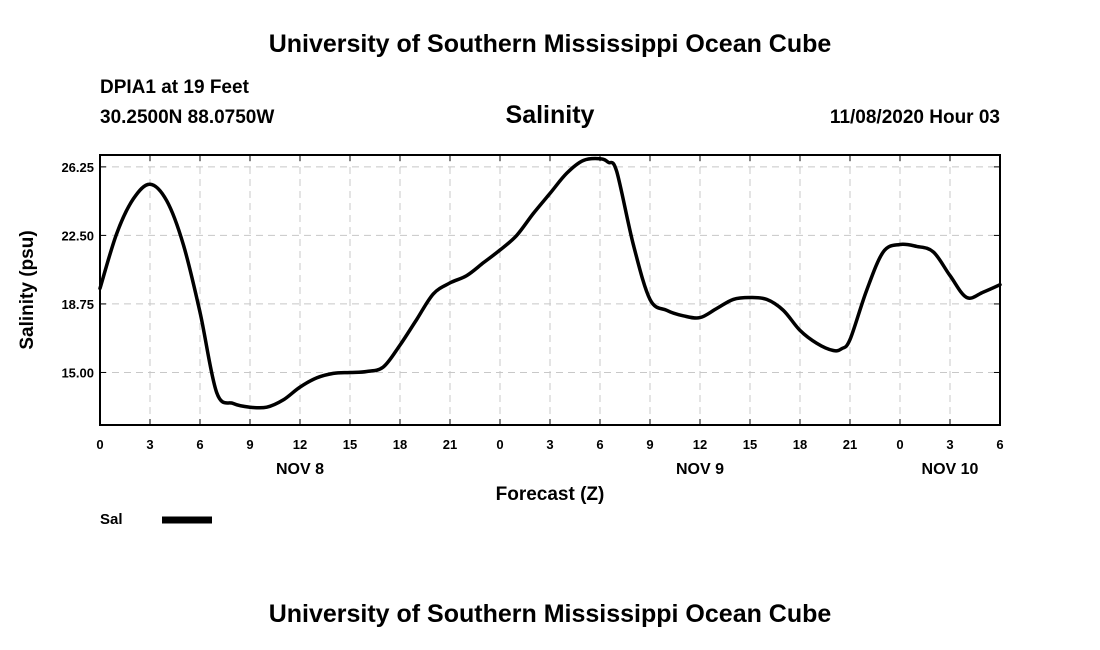 This screenshot has width=1100, height=650. I want to click on x-axis-label: Forecast (Z), so click(550, 494).